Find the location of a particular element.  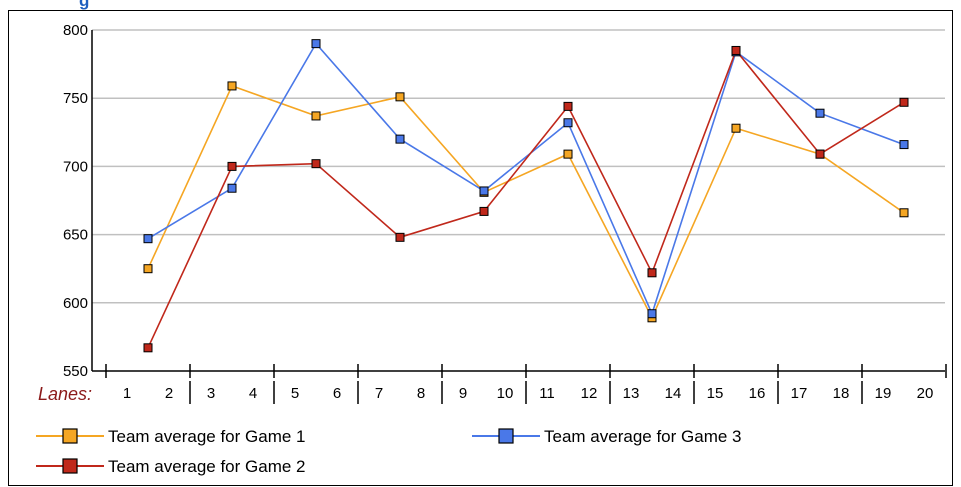

x-axis-tick-labels: 1 2 3 4 5 6 7 8 9 10 11 12 13 14 15 16 17 18 19 20 is located at coordinates (528, 393).